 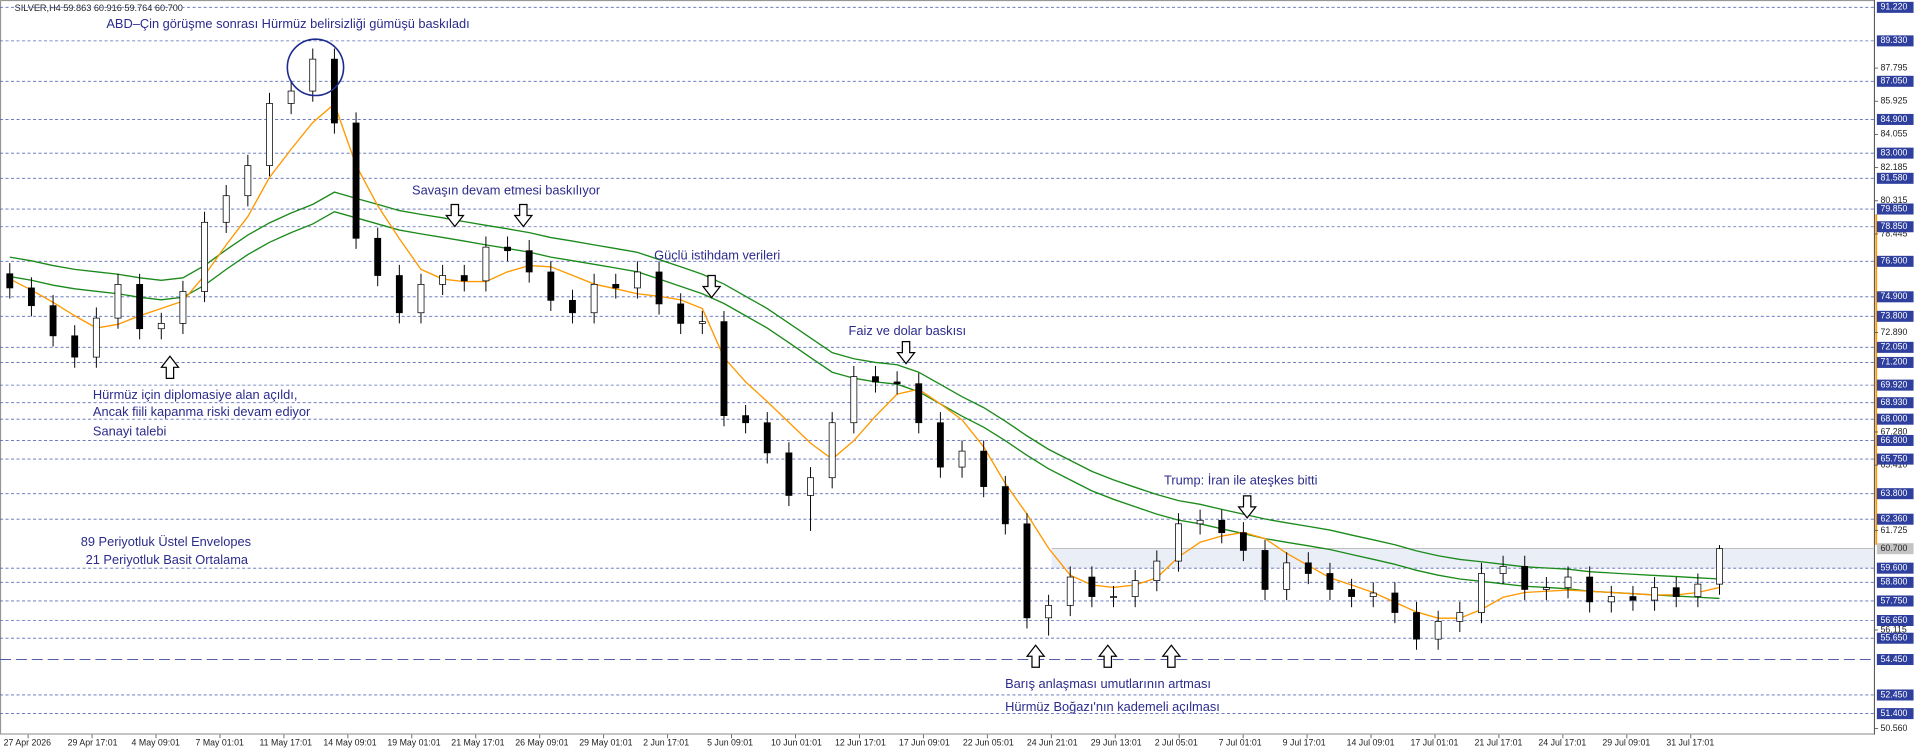 What do you see at coordinates (413, 743) in the screenshot?
I see `x-tick-label: 19 May 01:01` at bounding box center [413, 743].